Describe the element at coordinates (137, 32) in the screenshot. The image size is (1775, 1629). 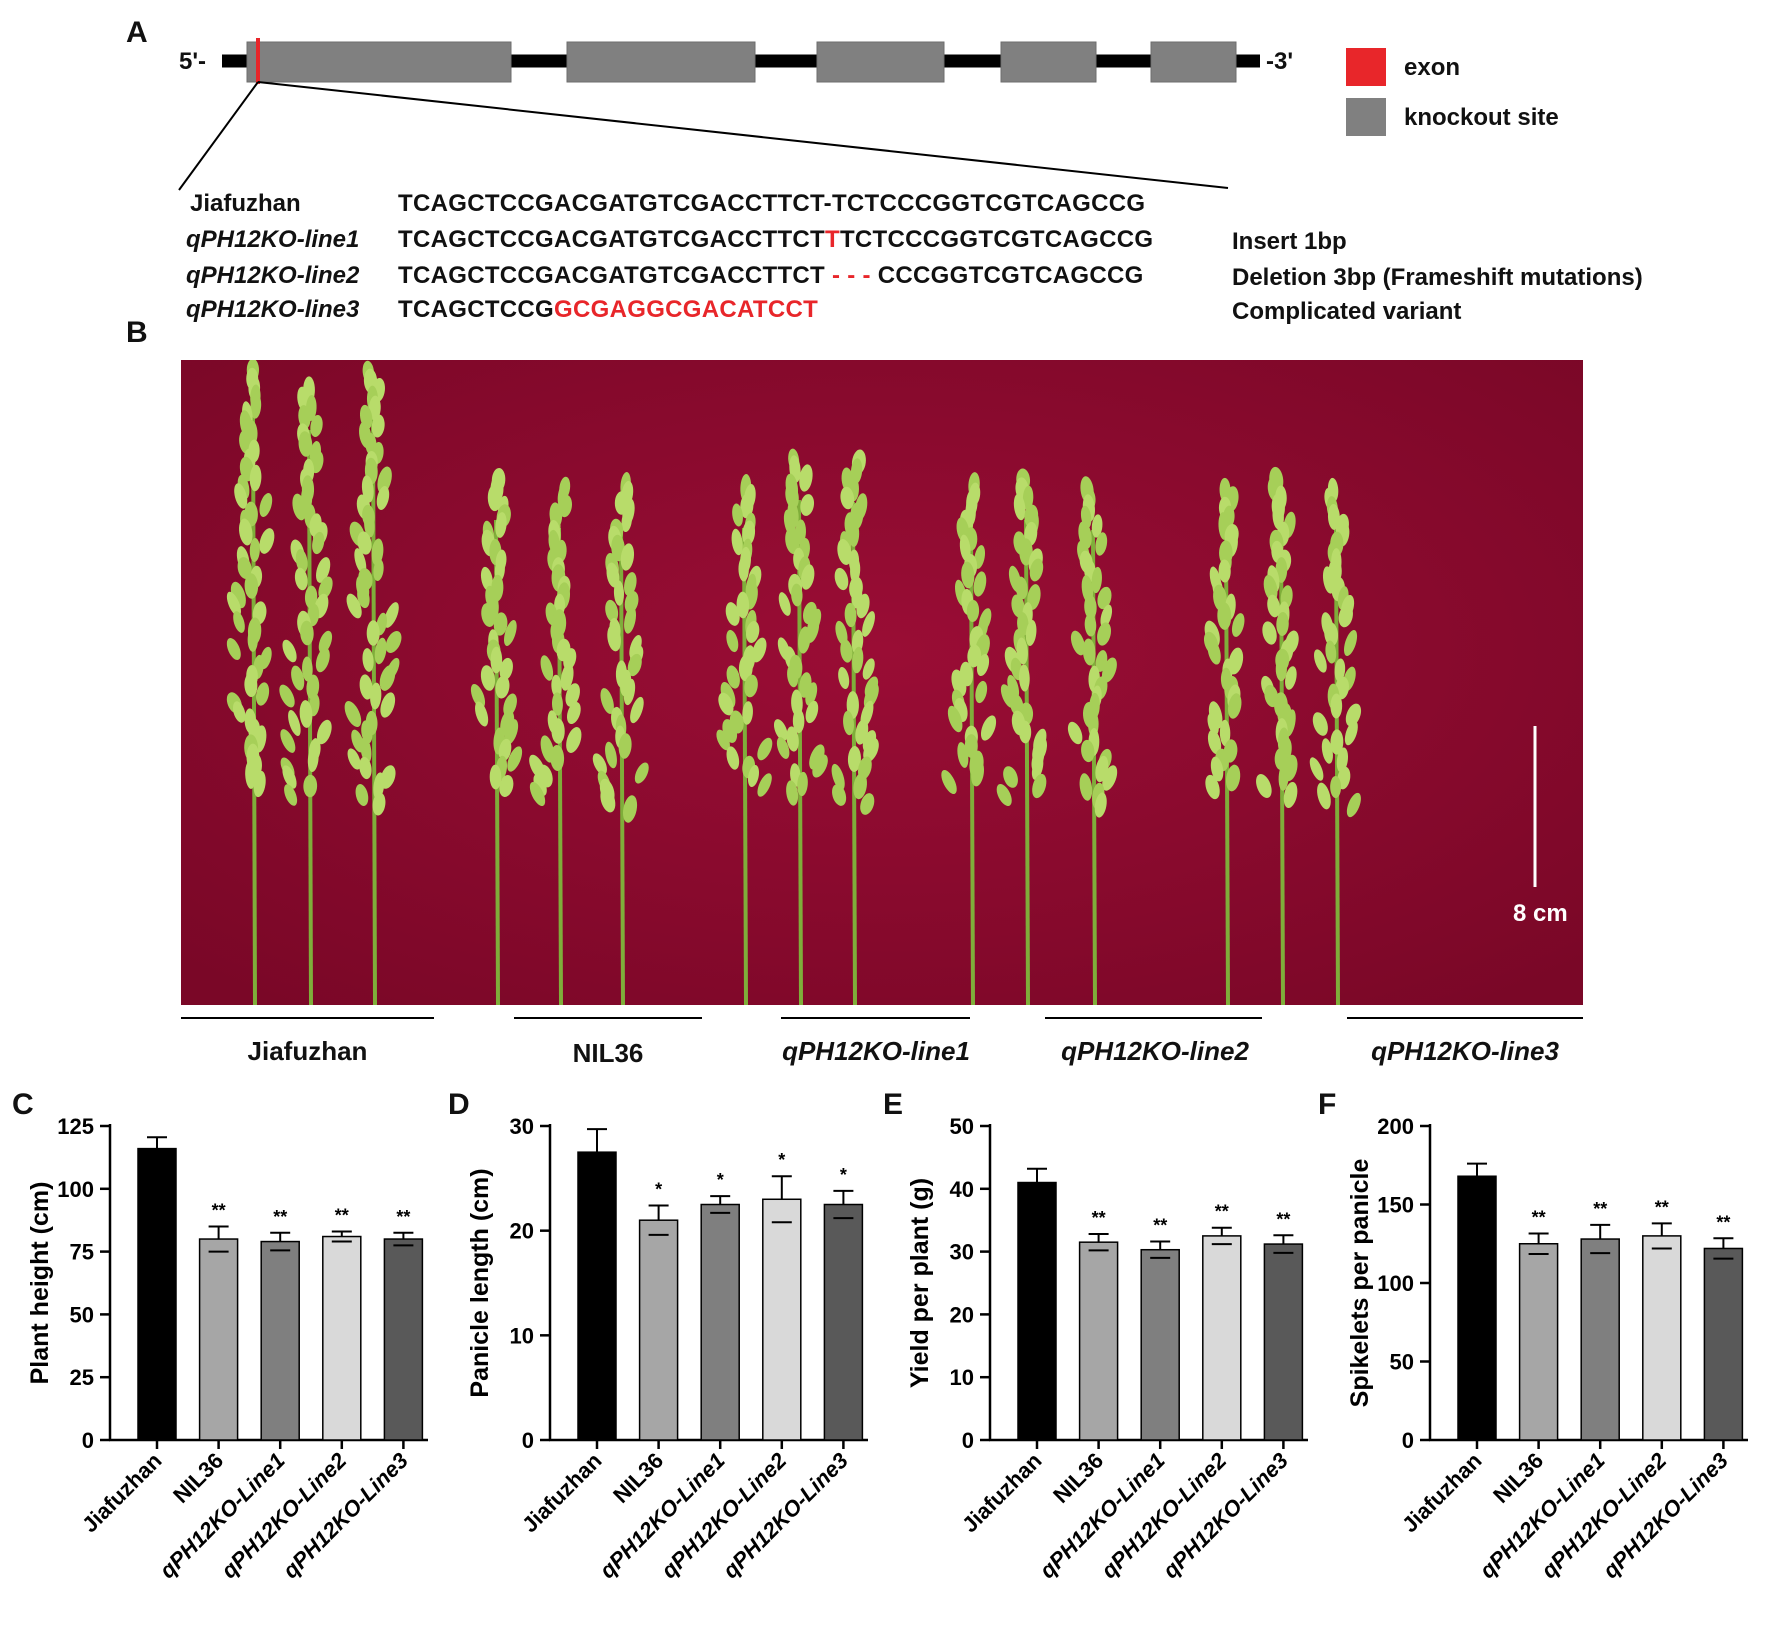
I see `panel-a-label: A` at that location.